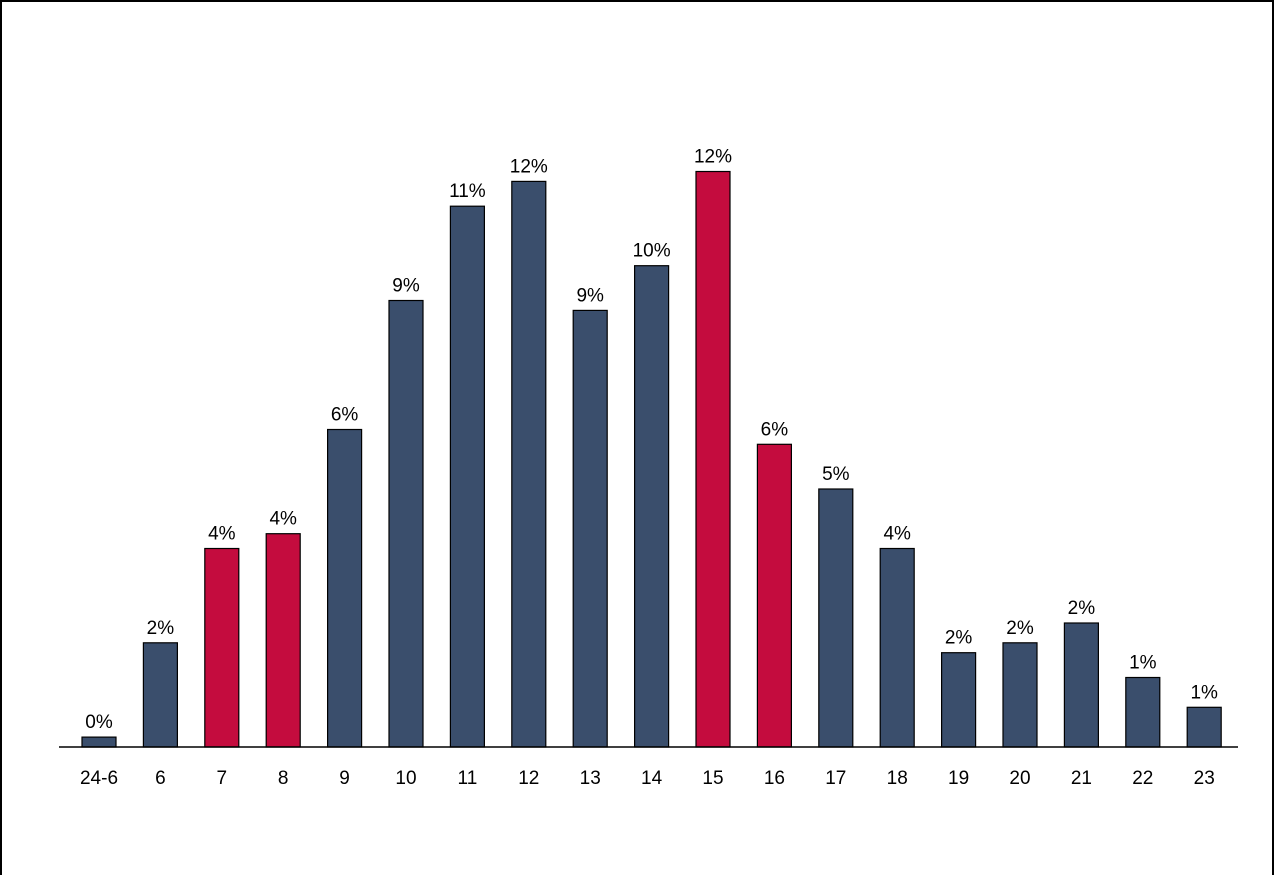  Describe the element at coordinates (897, 778) in the screenshot. I see `x-tick-label-18: 18` at that location.